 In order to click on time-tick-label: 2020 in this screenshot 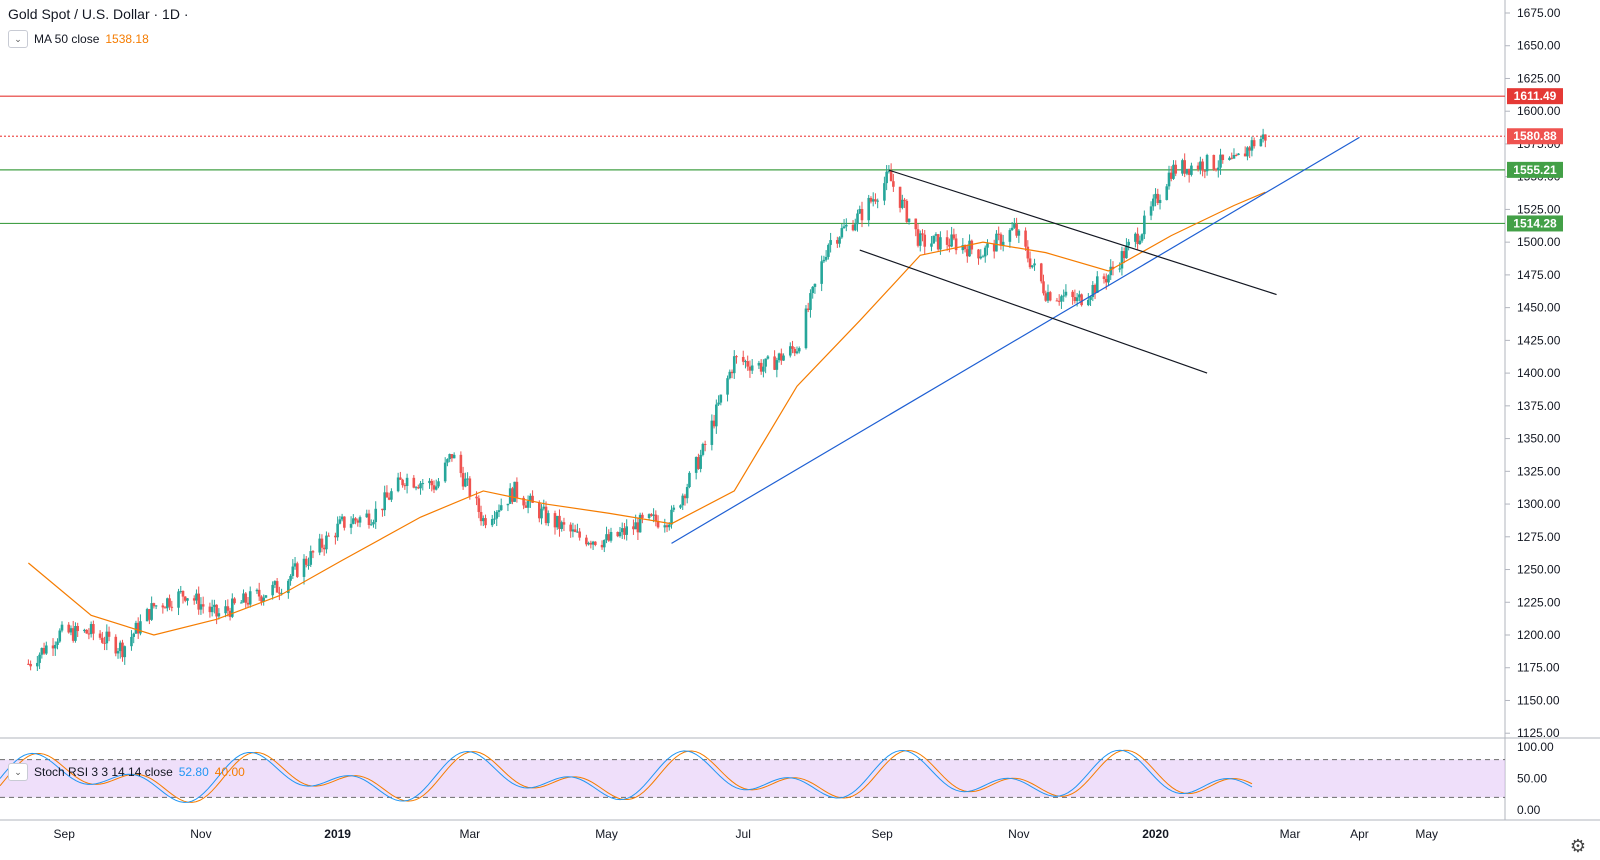, I will do `click(1155, 834)`.